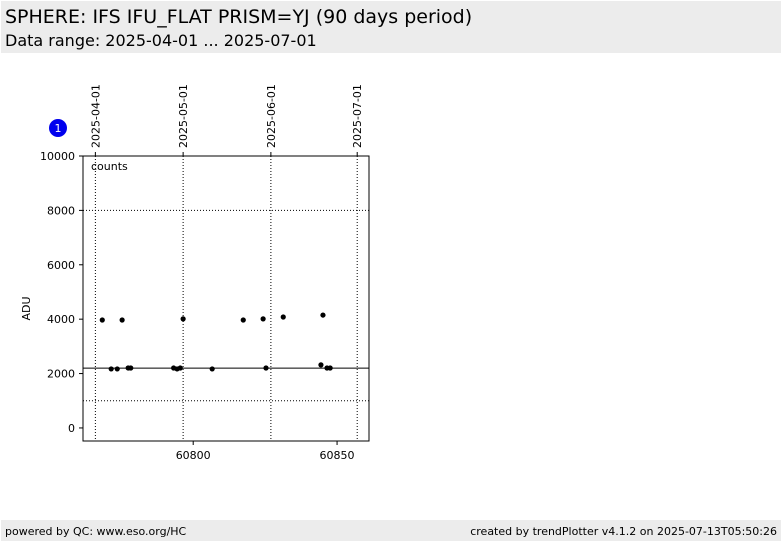  I want to click on y-axis-label: ADU, so click(26, 308).